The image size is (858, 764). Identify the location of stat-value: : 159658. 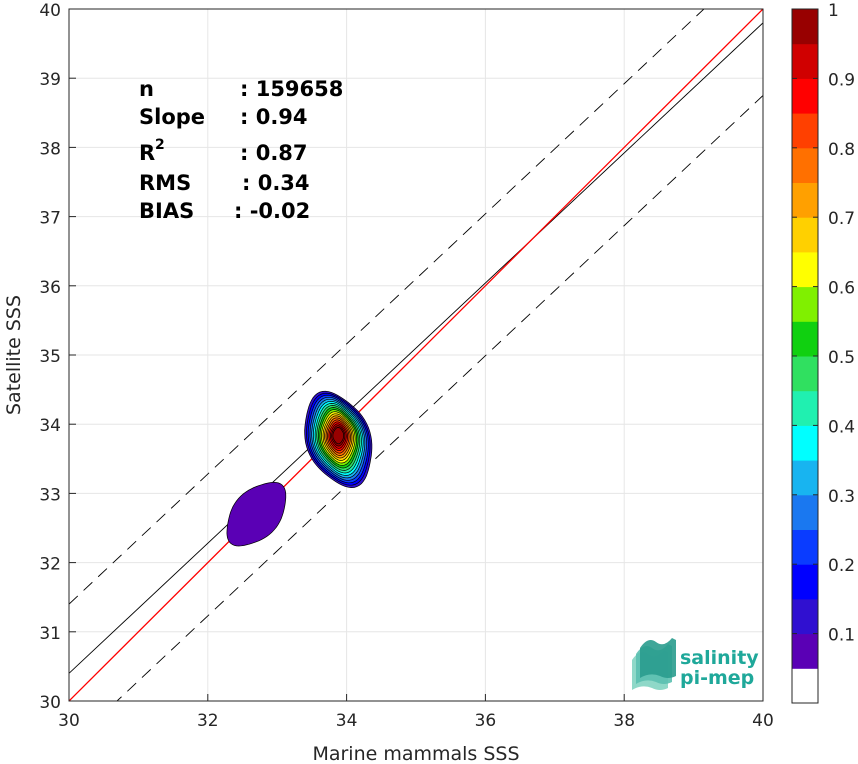
(291, 89).